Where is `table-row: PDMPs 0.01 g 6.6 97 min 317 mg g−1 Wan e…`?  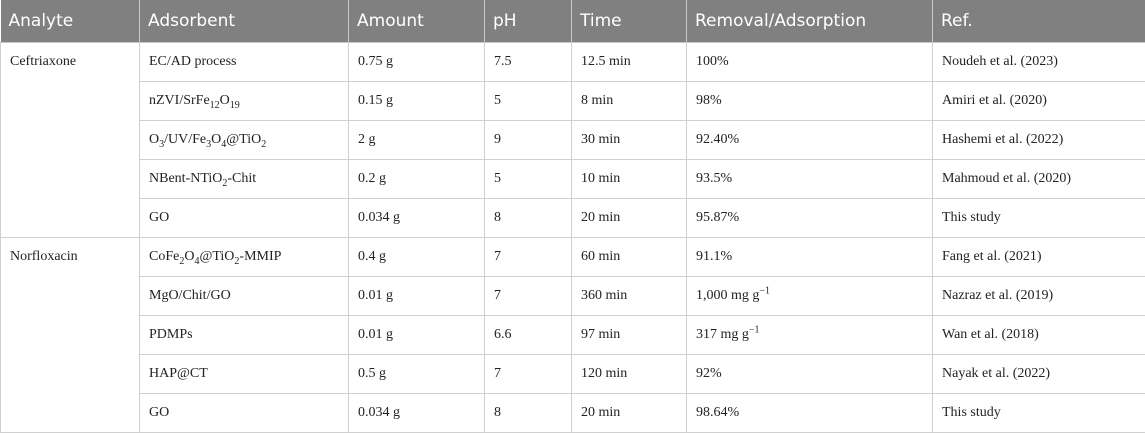
table-row: PDMPs 0.01 g 6.6 97 min 317 mg g−1 Wan e… is located at coordinates (573, 334).